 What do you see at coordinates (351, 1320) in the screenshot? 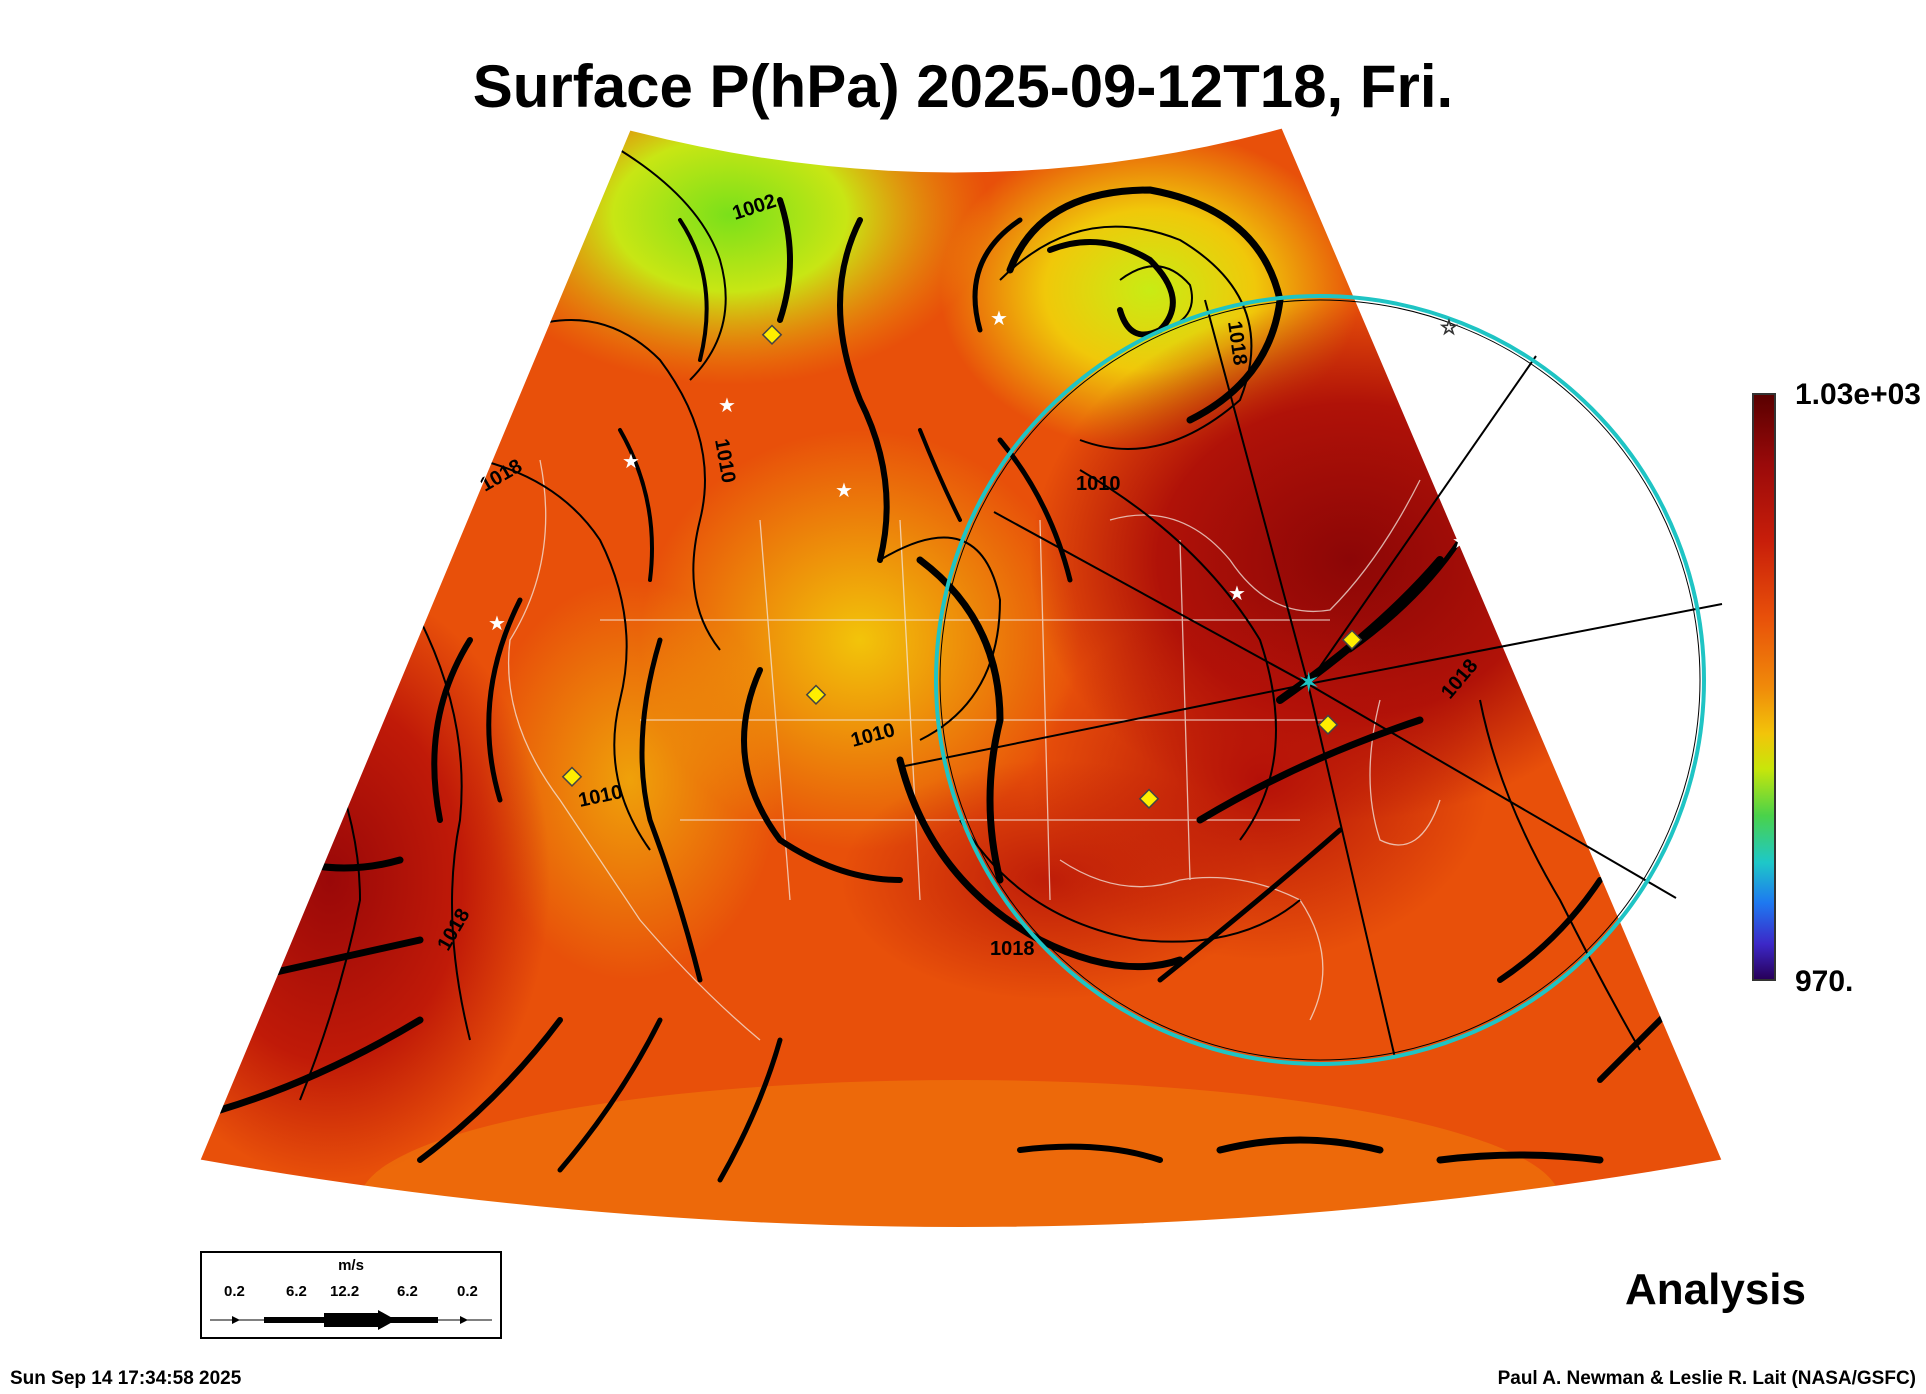
I see `wind-legend-arrows` at bounding box center [351, 1320].